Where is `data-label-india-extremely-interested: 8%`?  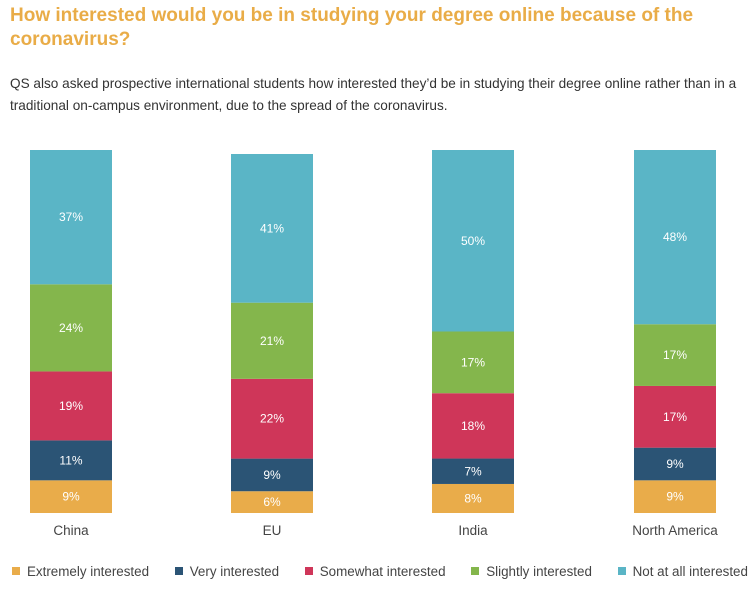
data-label-india-extremely-interested: 8% is located at coordinates (473, 498).